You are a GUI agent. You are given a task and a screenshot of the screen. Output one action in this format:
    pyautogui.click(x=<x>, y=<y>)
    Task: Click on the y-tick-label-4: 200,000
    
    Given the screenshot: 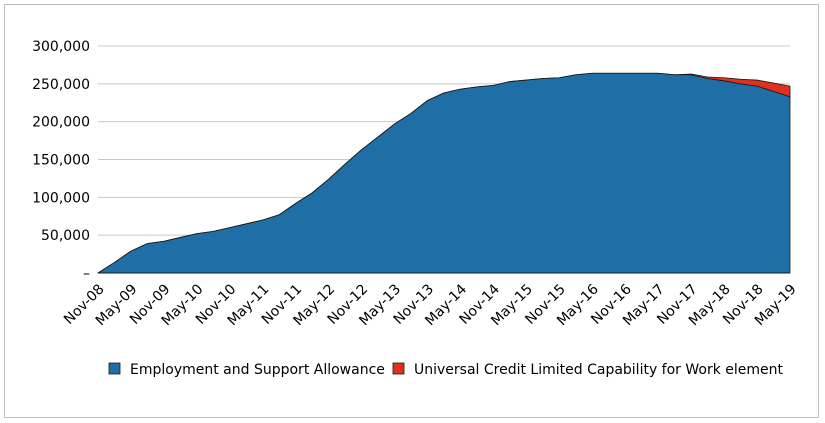 What is the action you would take?
    pyautogui.click(x=61, y=123)
    